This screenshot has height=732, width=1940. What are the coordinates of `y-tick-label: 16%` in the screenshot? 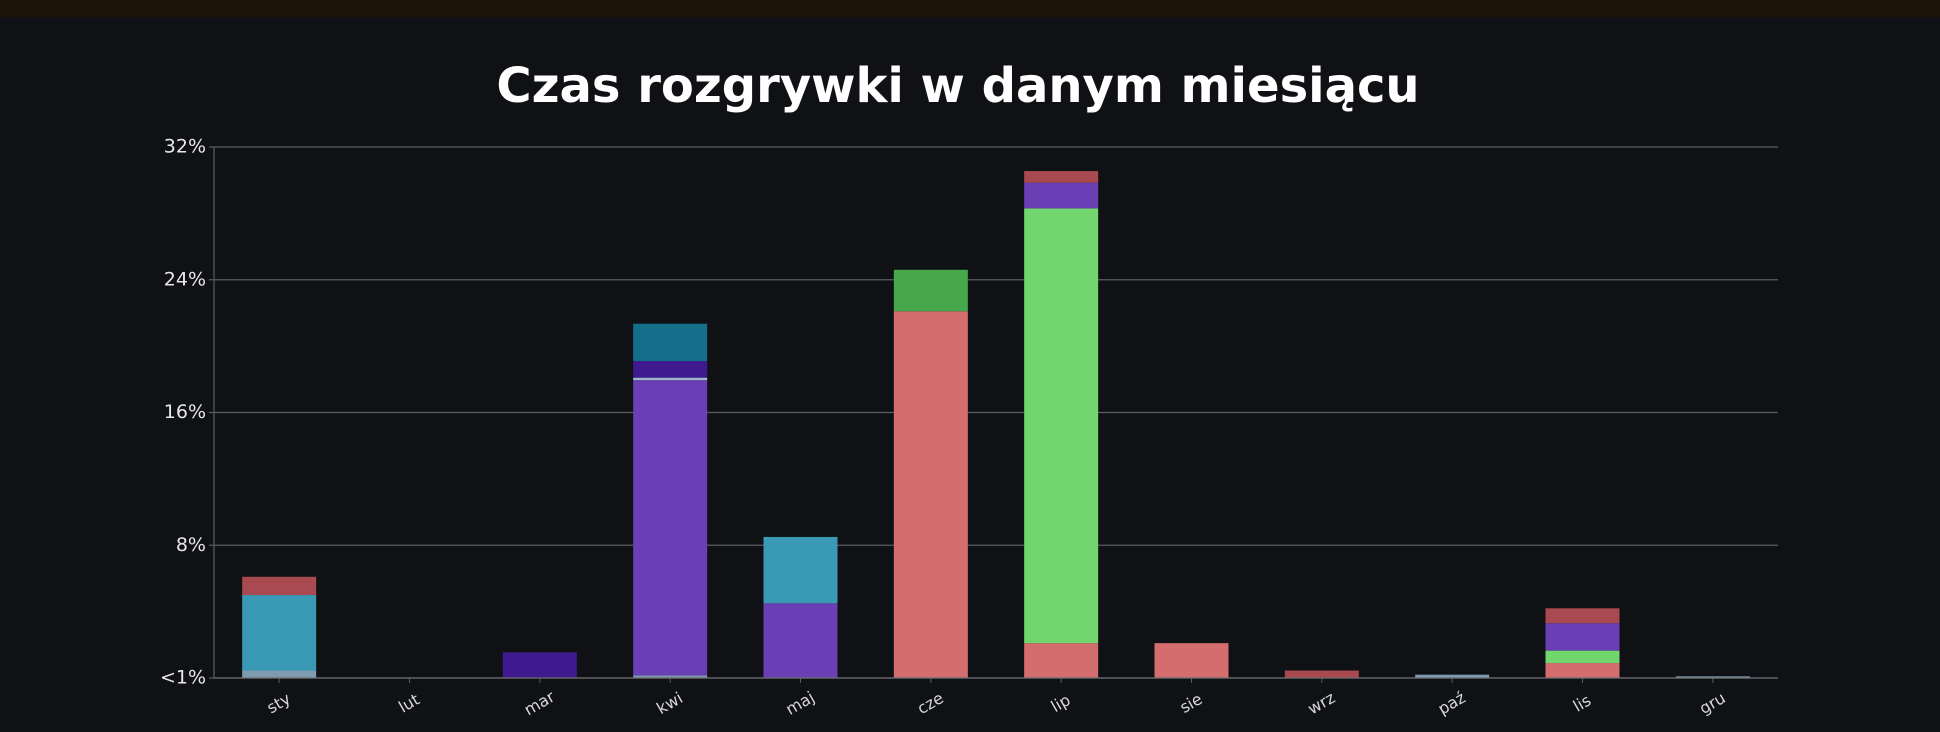 It's located at (185, 412).